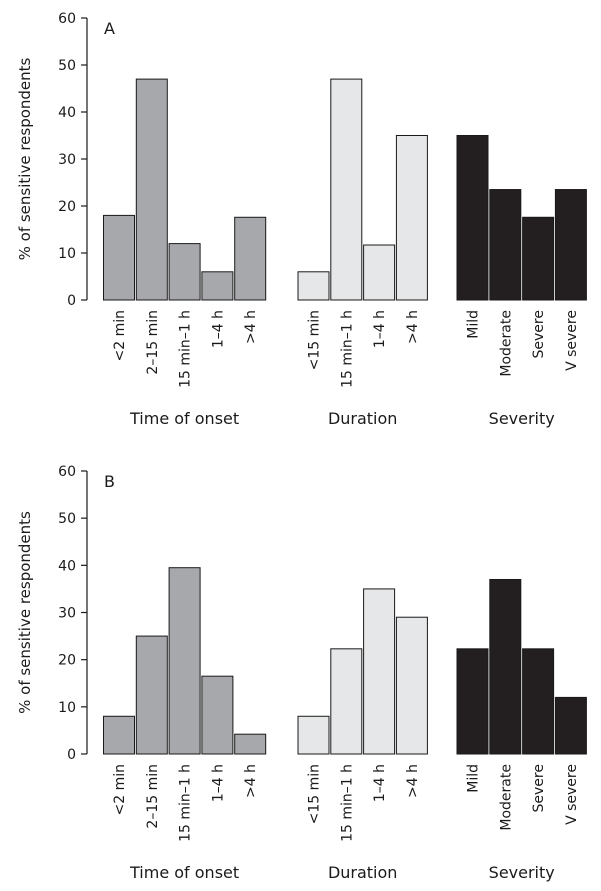 The image size is (601, 891). I want to click on panel-letter: B, so click(109, 481).